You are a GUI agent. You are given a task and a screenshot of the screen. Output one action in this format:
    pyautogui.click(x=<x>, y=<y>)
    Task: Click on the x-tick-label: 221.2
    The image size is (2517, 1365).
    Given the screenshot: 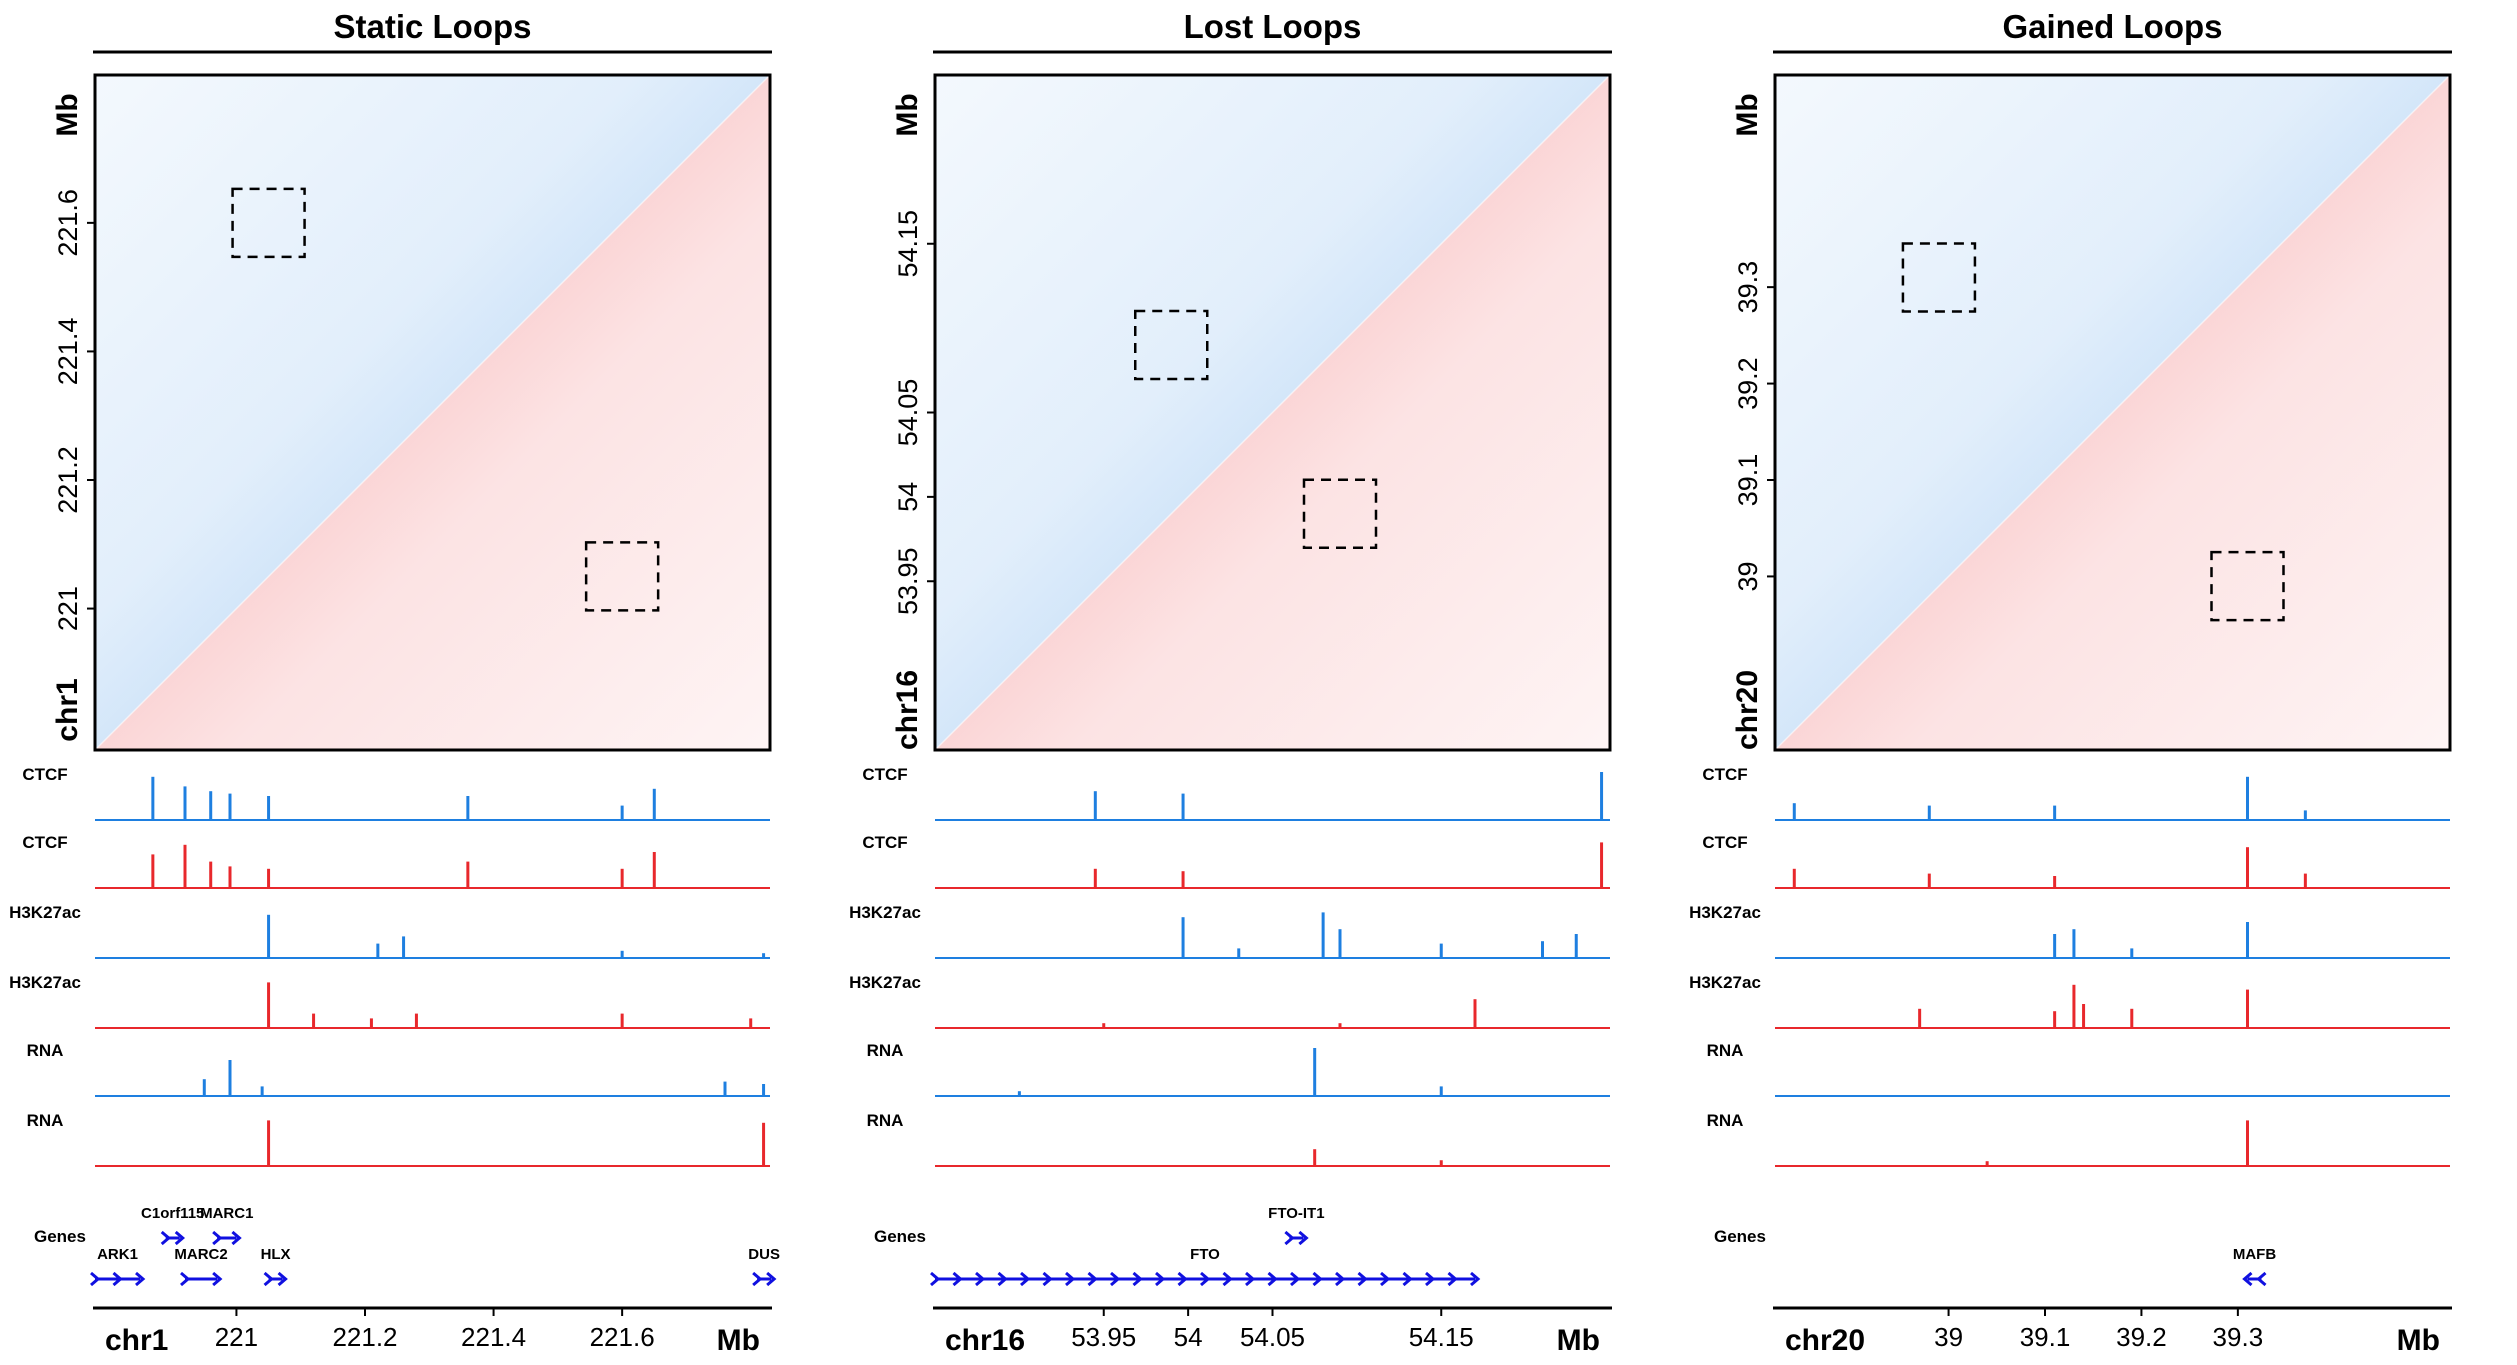 What is the action you would take?
    pyautogui.click(x=364, y=1337)
    